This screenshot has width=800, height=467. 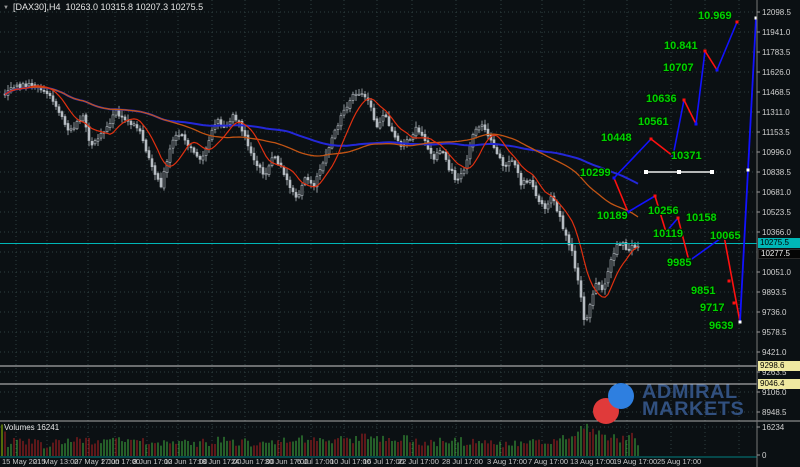 What do you see at coordinates (32, 427) in the screenshot?
I see `volumes-indicator-label: Volumes 16241` at bounding box center [32, 427].